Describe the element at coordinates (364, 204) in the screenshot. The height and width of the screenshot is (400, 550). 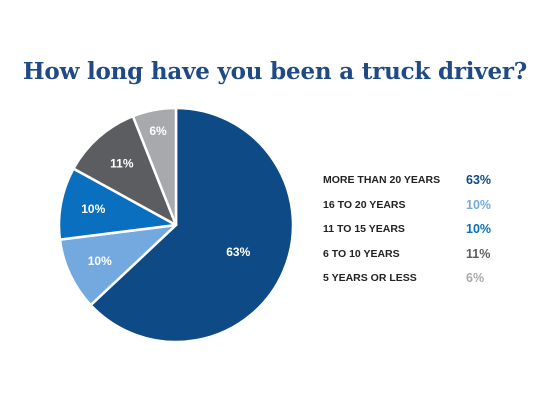
I see `legend-label: 16 TO 20 YEARS` at that location.